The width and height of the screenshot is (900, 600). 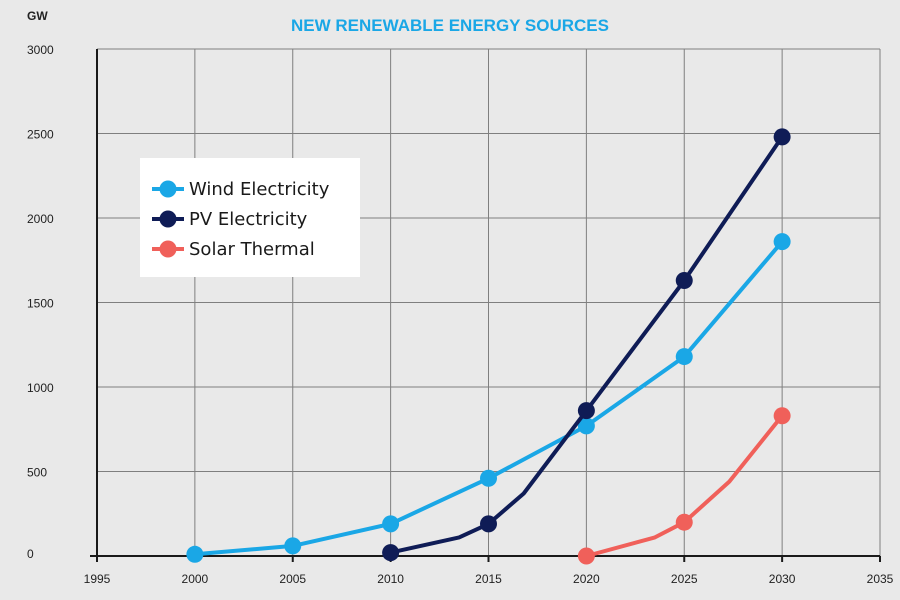 I want to click on data-point-pv-electricity-2015, so click(x=488, y=524).